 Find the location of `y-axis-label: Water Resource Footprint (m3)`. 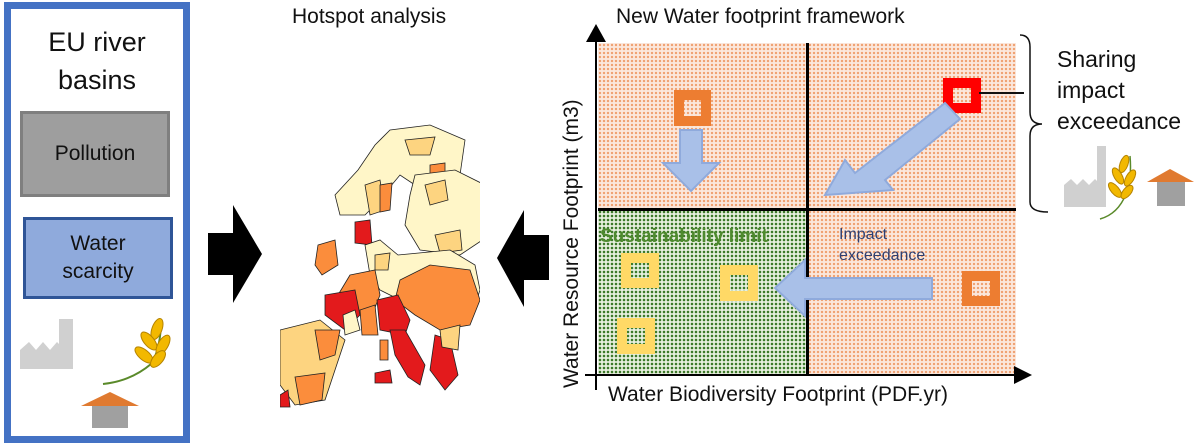

y-axis-label: Water Resource Footprint (m3) is located at coordinates (571, 243).